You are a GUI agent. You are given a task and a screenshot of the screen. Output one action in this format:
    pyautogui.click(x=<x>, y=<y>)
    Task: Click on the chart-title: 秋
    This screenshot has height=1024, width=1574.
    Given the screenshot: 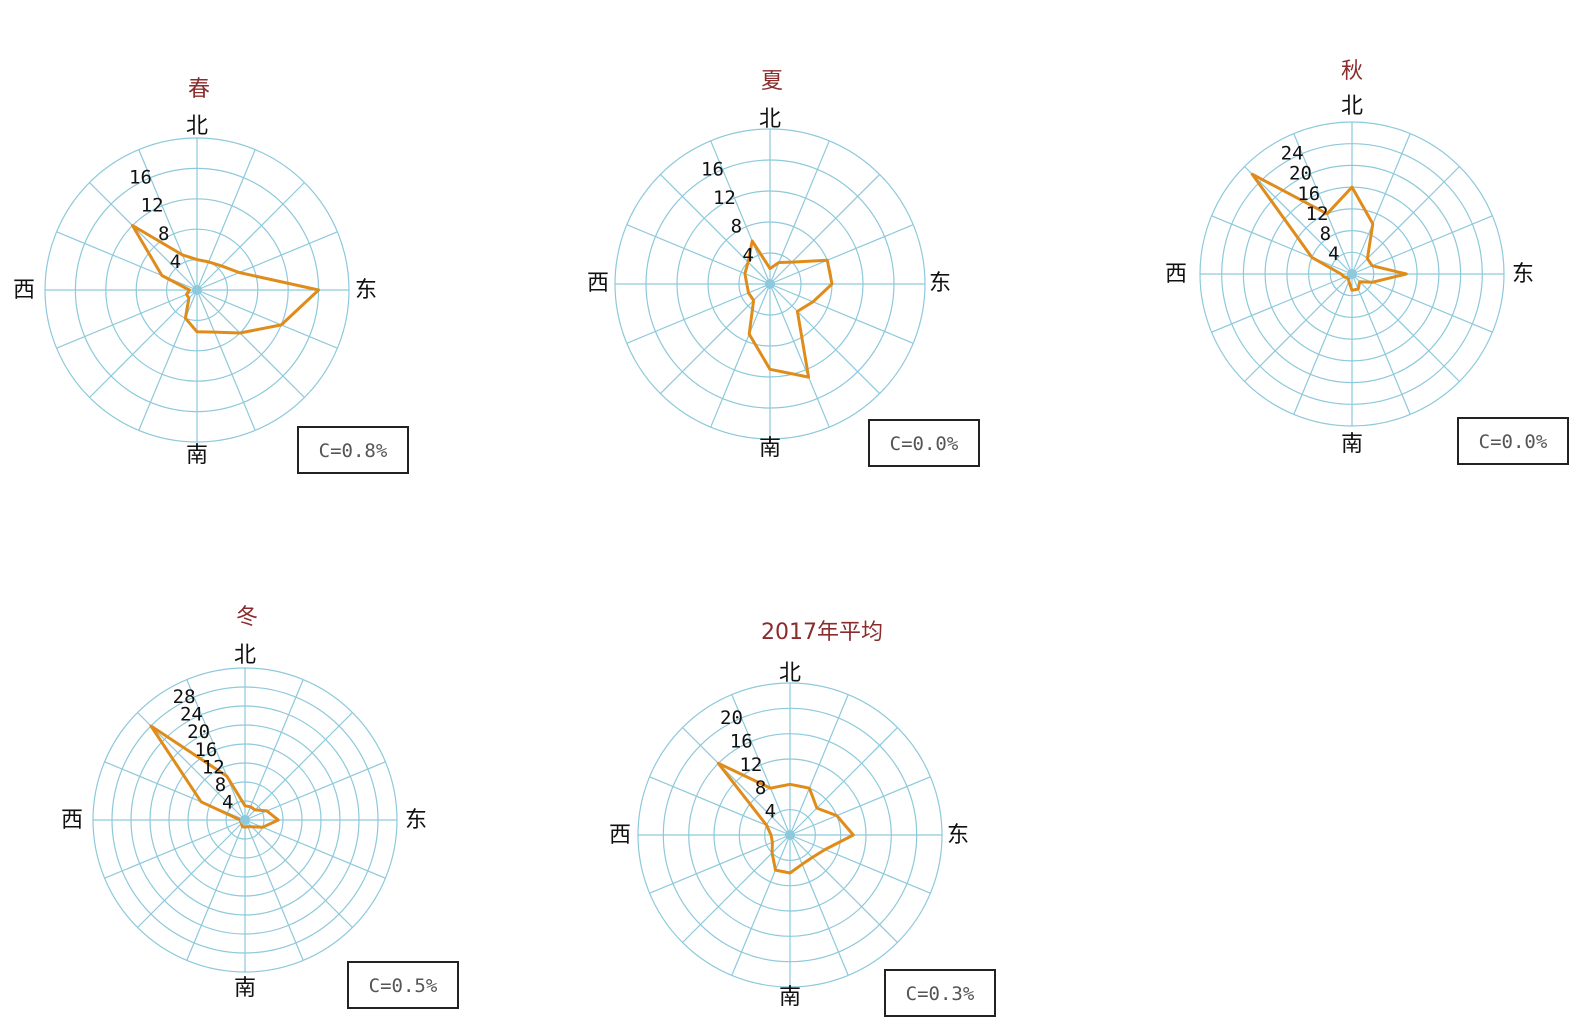 What is the action you would take?
    pyautogui.click(x=1352, y=71)
    